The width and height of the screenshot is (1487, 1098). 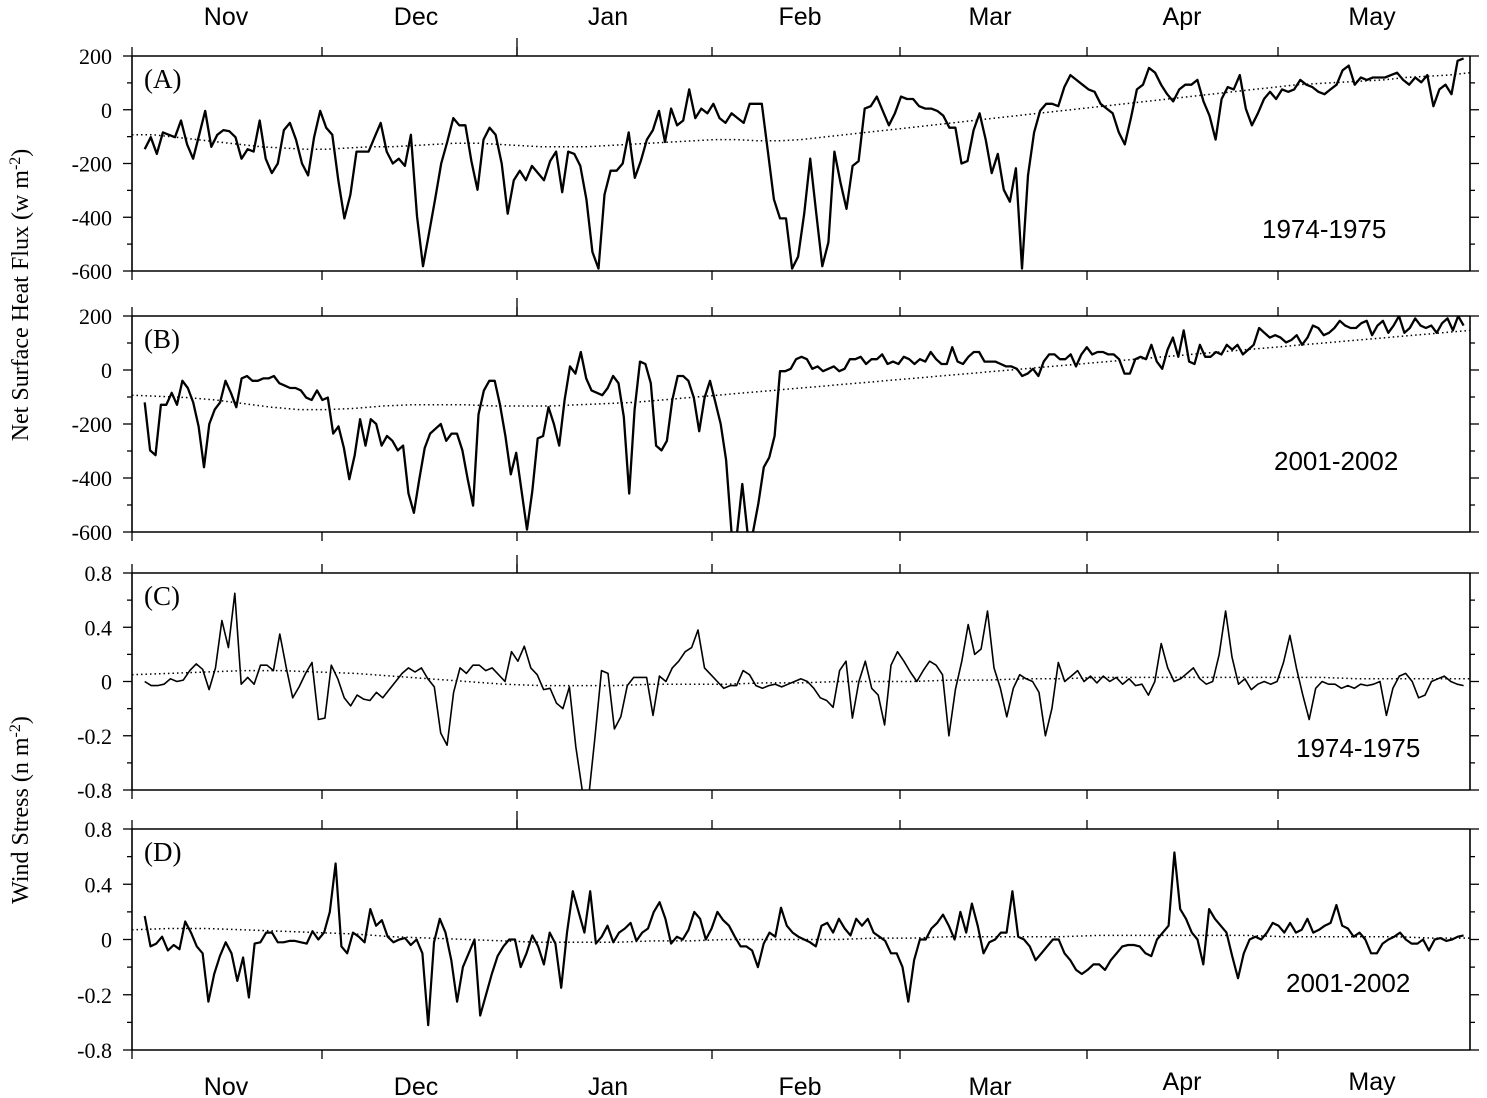 I want to click on ylabel-heat-flux: Net Surface Heat Flux (w m-2), so click(x=21, y=295).